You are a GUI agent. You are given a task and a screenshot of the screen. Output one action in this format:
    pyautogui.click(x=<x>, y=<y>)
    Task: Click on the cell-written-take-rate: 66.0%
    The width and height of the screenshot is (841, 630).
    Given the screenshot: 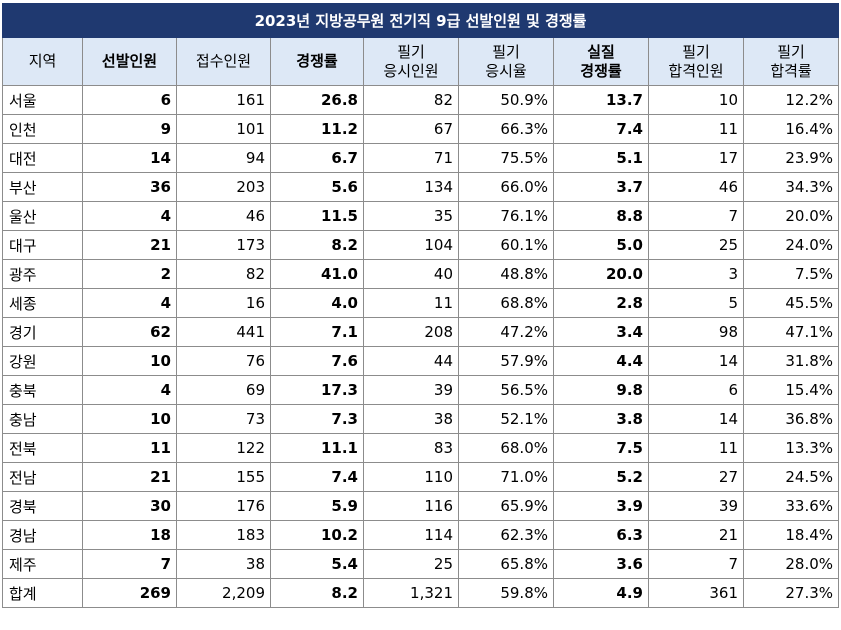 What is the action you would take?
    pyautogui.click(x=506, y=187)
    